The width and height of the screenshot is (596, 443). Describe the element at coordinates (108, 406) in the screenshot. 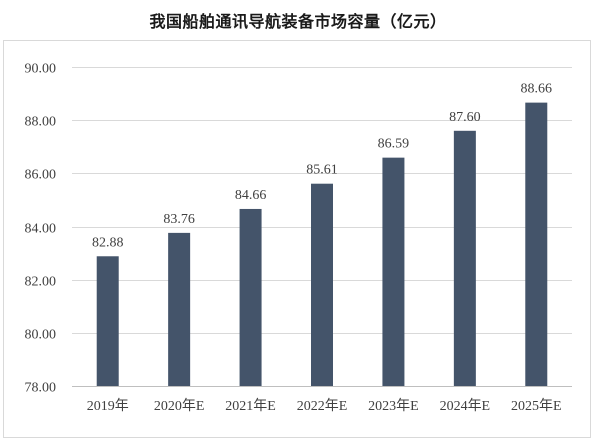

I see `x-tick-label: 2019年` at that location.